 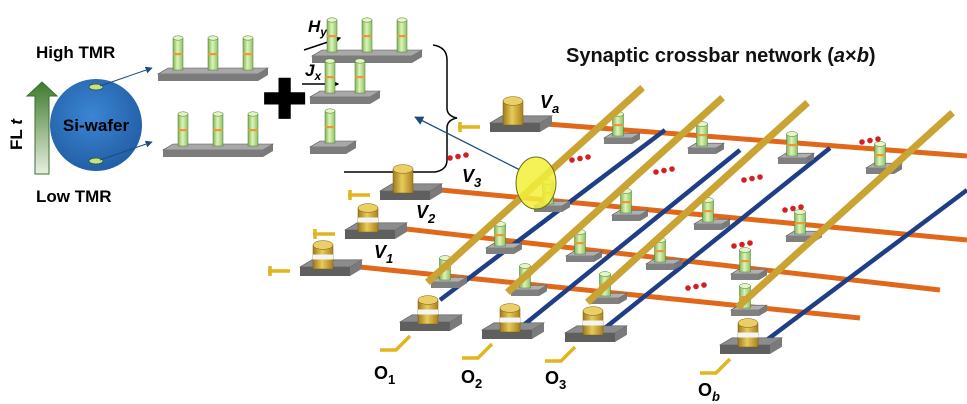 I want to click on output-label-ob: Ob, so click(x=709, y=392).